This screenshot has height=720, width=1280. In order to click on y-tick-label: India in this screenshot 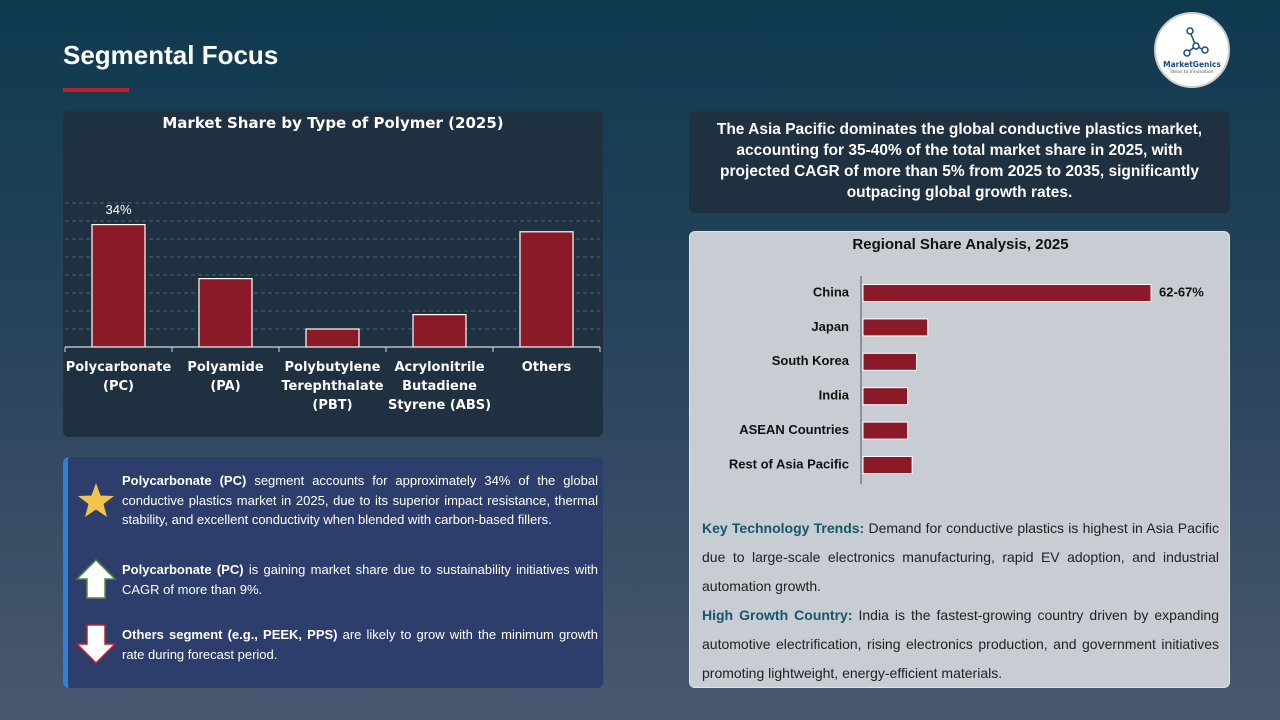, I will do `click(834, 395)`.